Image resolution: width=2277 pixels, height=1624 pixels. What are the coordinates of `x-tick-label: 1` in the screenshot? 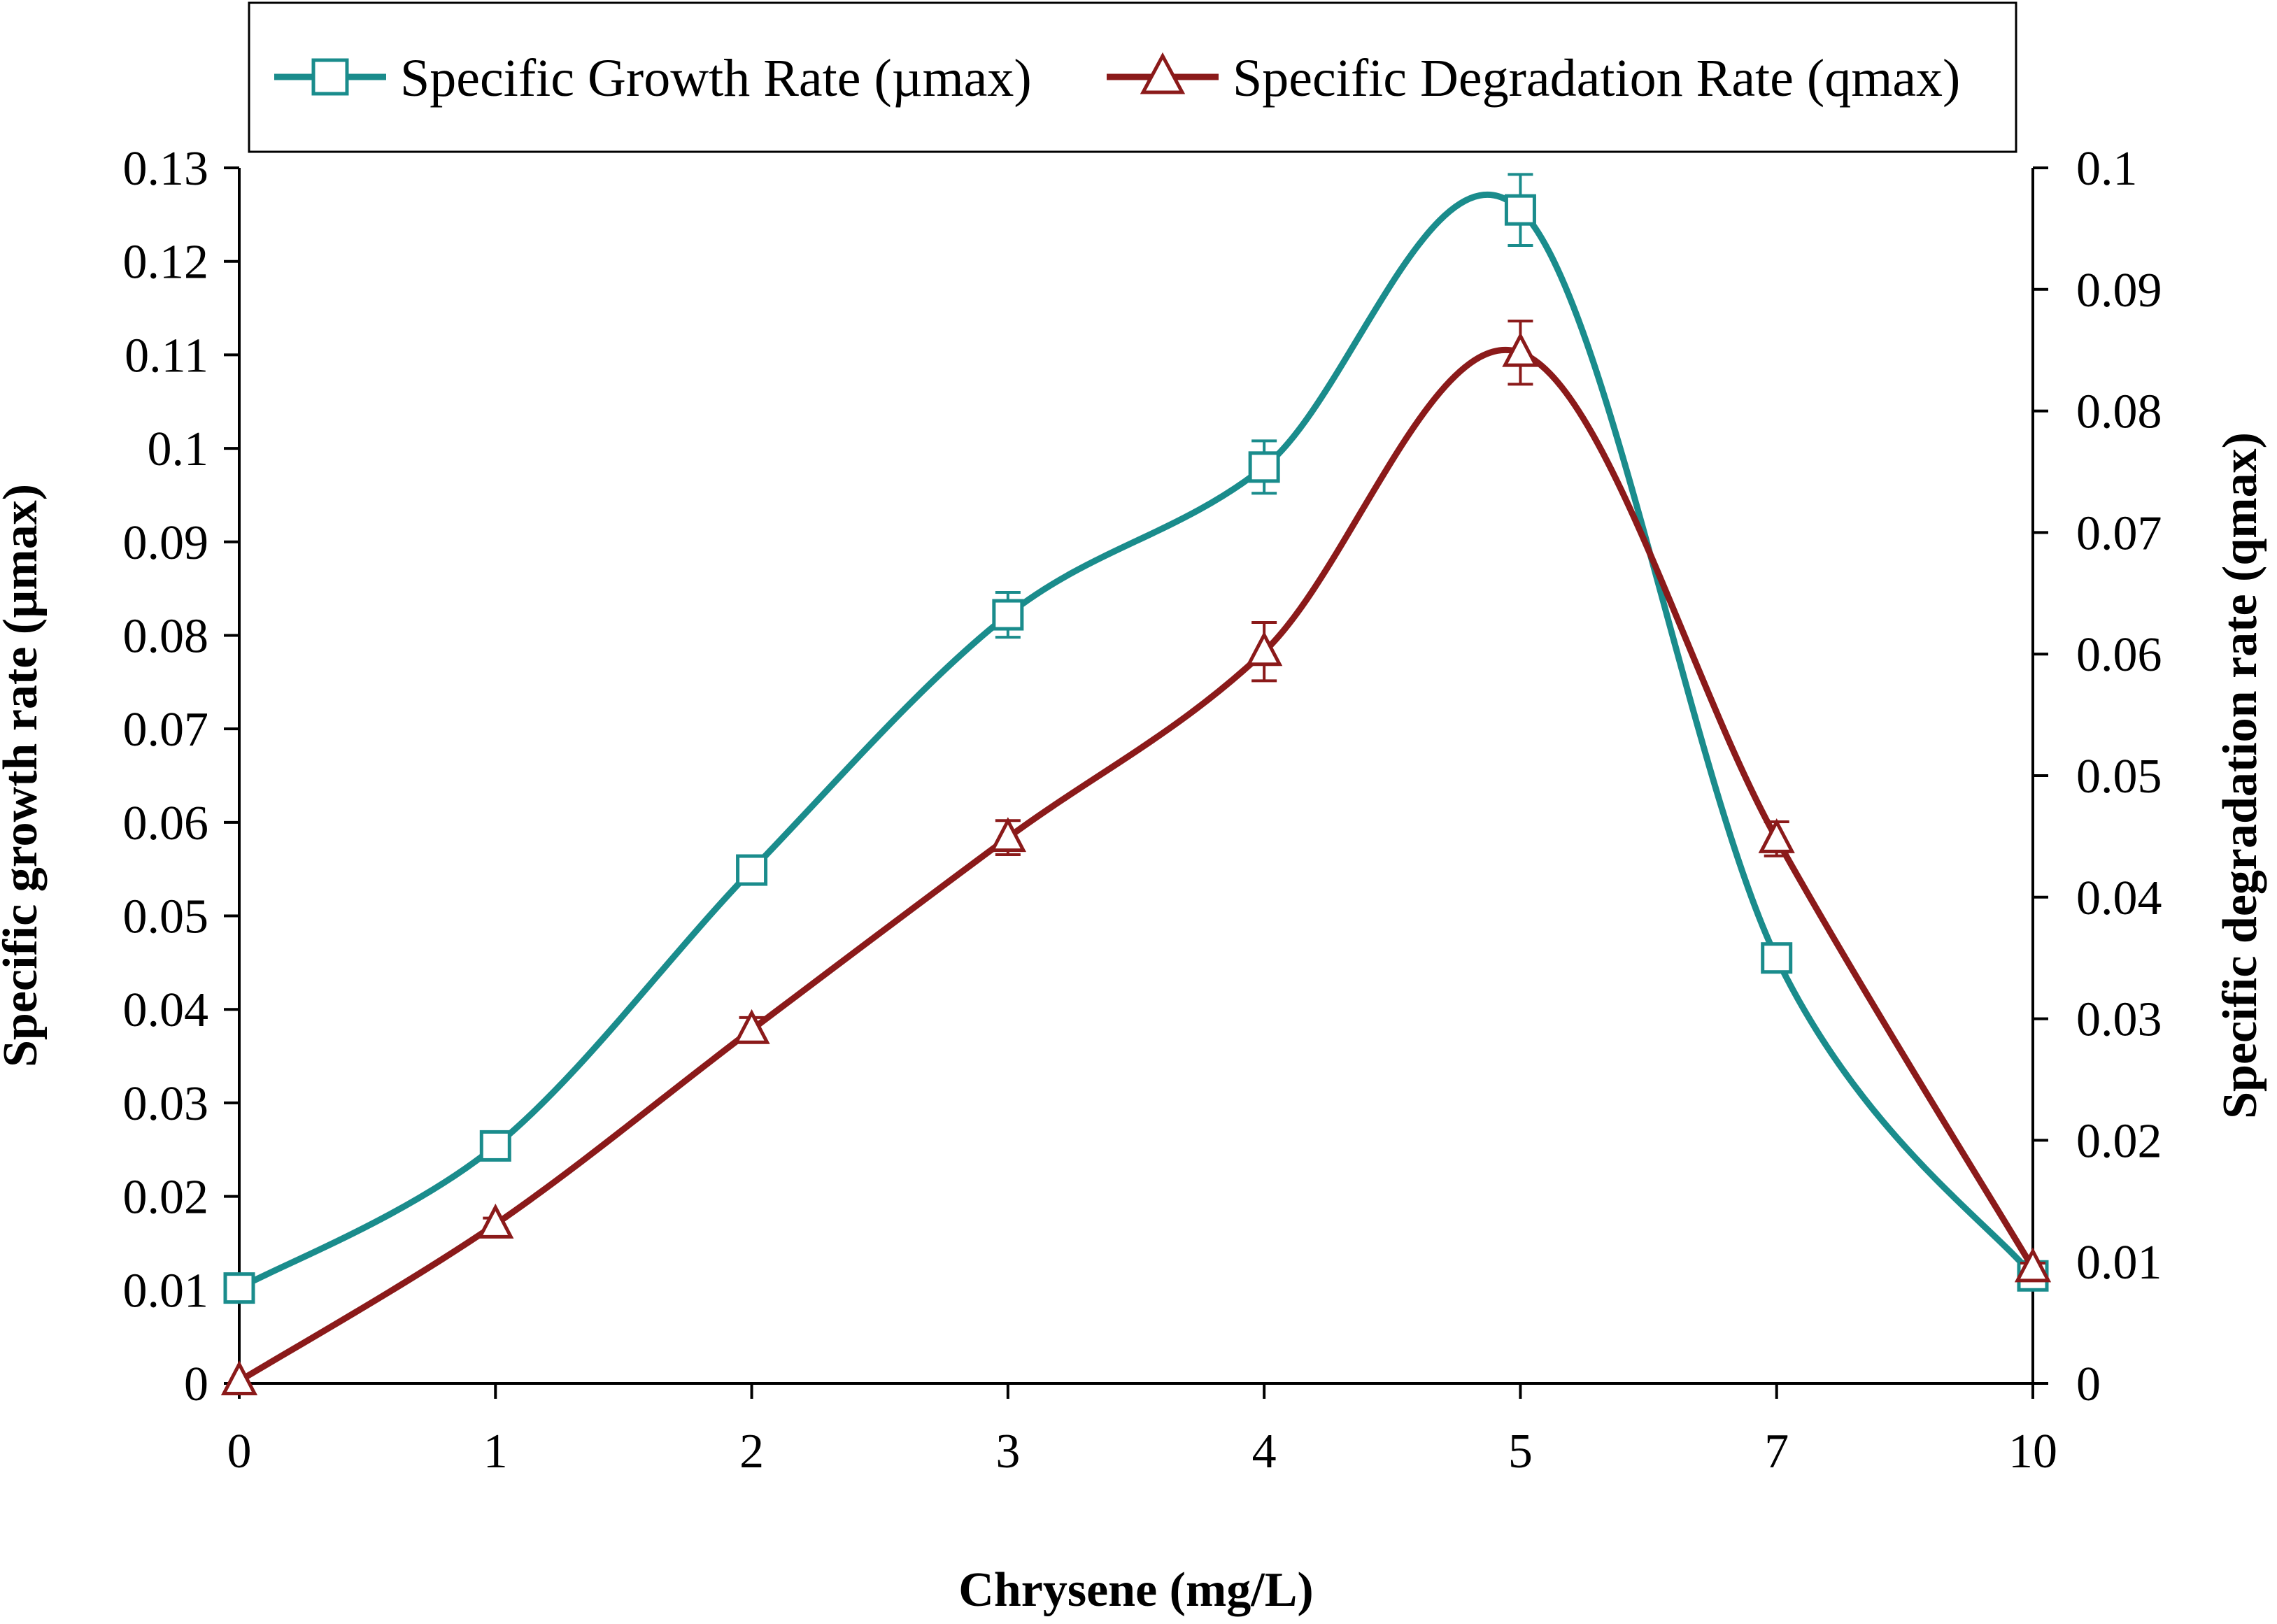 It's located at (495, 1452).